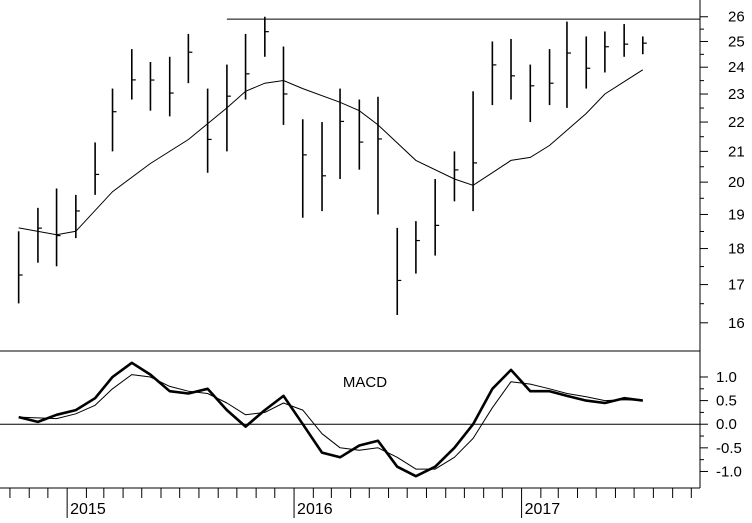 The image size is (752, 523). What do you see at coordinates (88, 509) in the screenshot?
I see `year-axis-label: 2015` at bounding box center [88, 509].